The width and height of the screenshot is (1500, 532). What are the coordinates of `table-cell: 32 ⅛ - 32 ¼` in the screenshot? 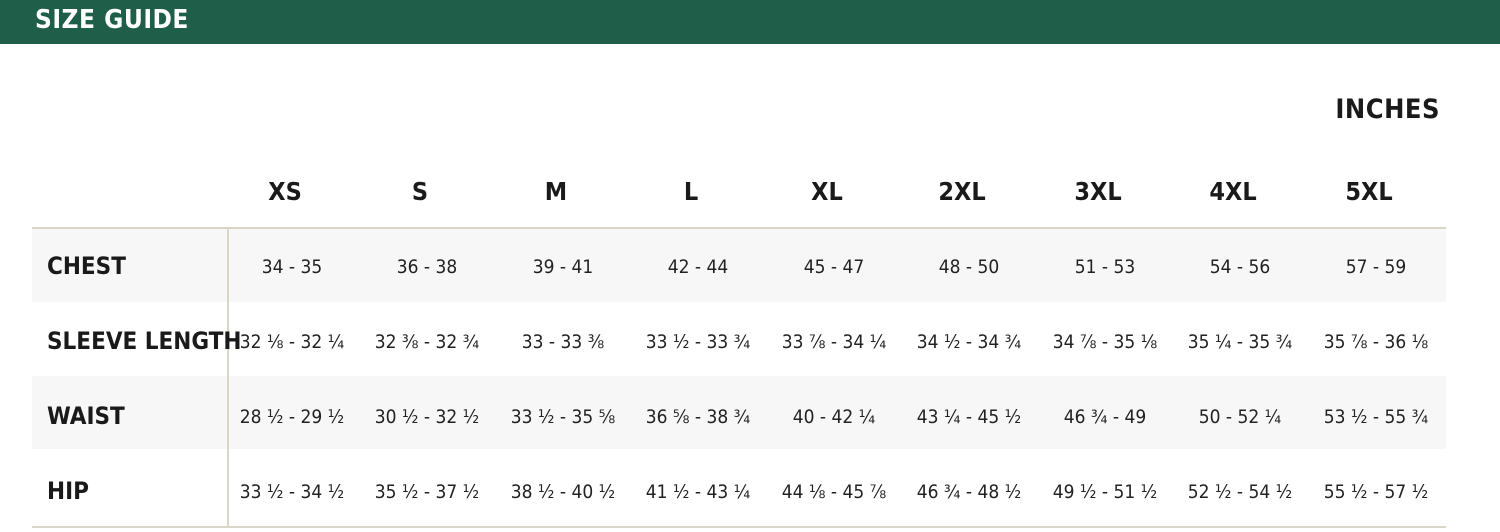 It's located at (292, 342).